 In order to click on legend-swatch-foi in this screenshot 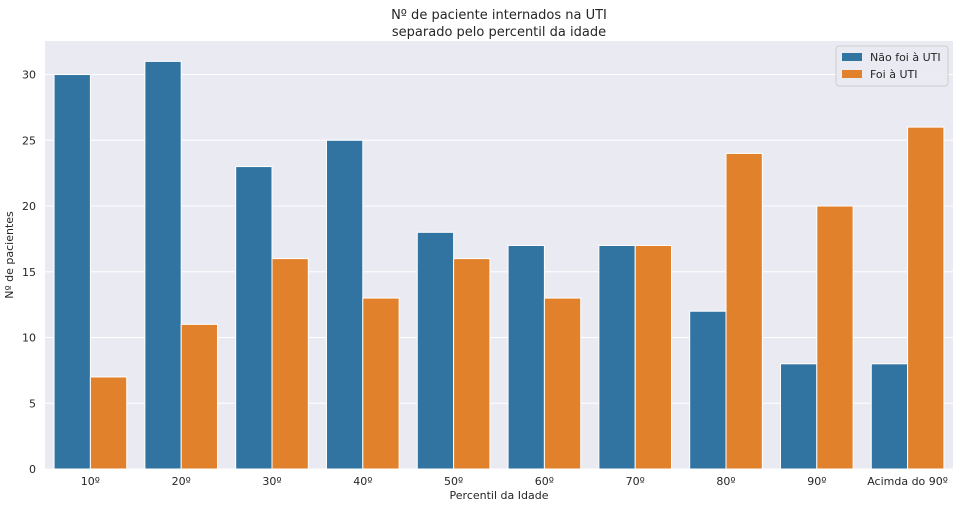, I will do `click(852, 74)`.